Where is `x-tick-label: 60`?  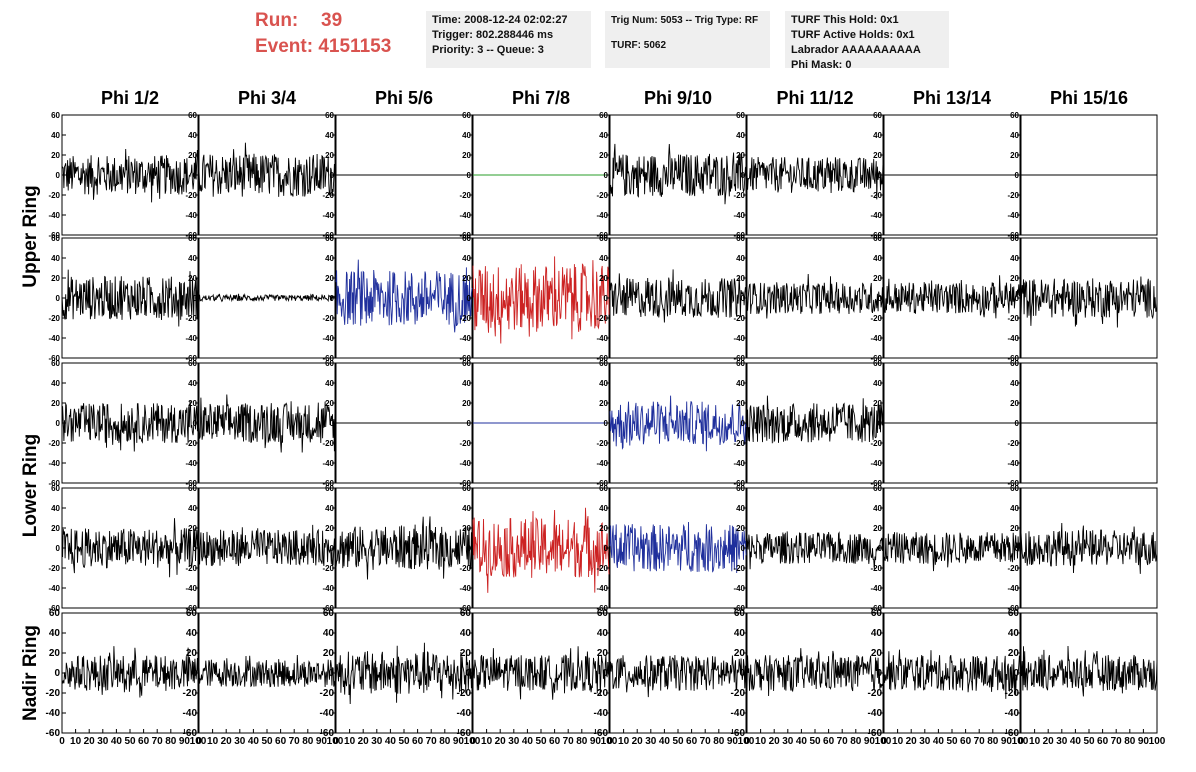
x-tick-label: 60 is located at coordinates (144, 741).